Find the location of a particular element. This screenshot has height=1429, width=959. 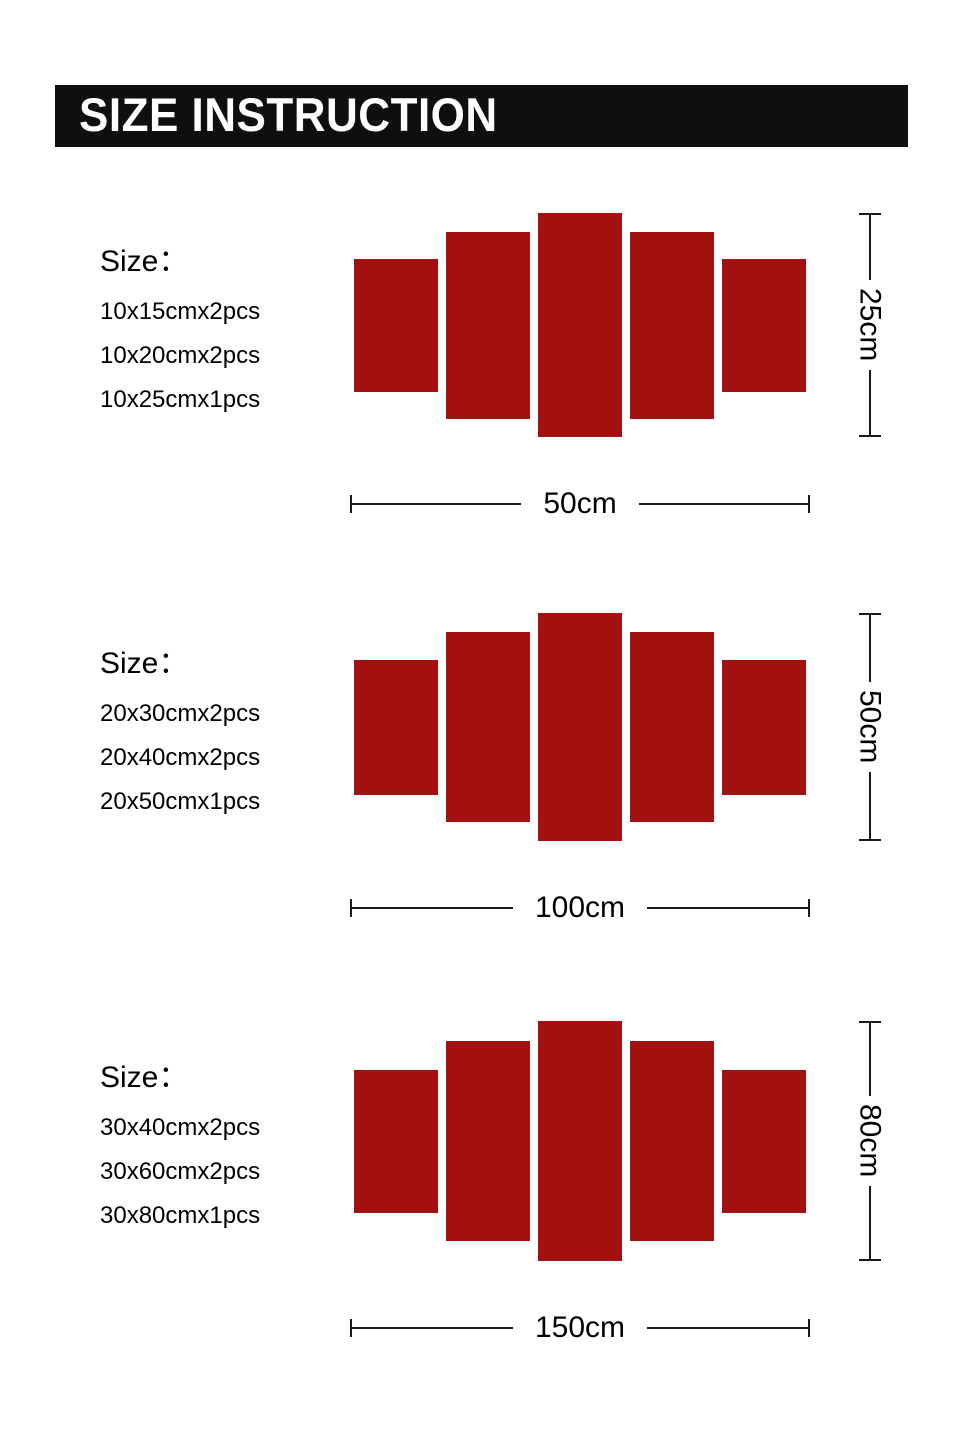

width-dimension: 150cm is located at coordinates (580, 1328).